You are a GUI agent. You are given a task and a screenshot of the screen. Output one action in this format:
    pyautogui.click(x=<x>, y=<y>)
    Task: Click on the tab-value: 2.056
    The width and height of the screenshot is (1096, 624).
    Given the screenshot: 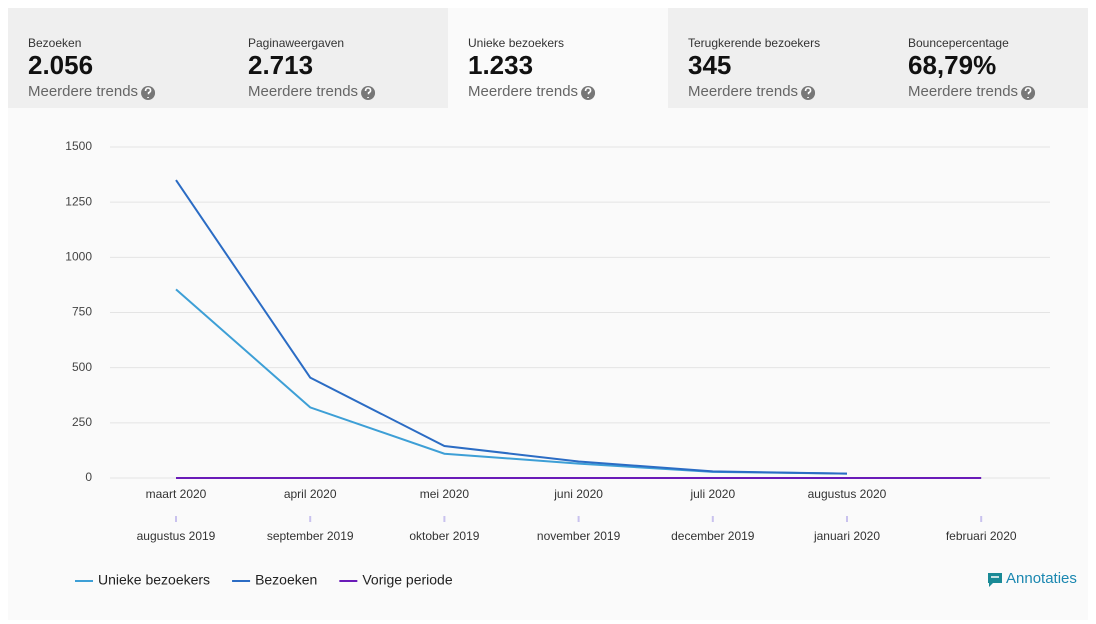 What is the action you would take?
    pyautogui.click(x=60, y=65)
    